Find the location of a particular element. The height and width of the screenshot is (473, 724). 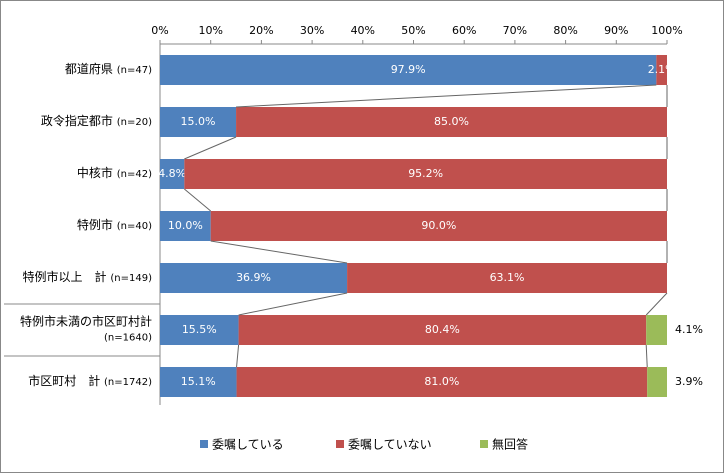

value-label: 36.9% is located at coordinates (253, 277).